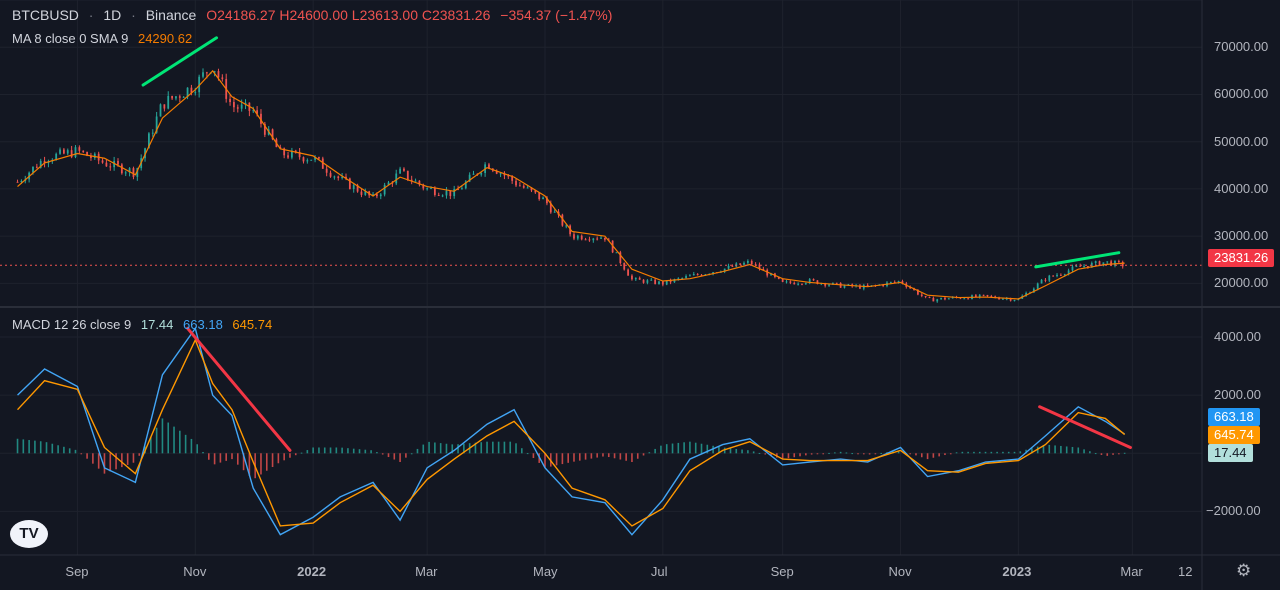  What do you see at coordinates (659, 571) in the screenshot?
I see `time-tick-label: Jul` at bounding box center [659, 571].